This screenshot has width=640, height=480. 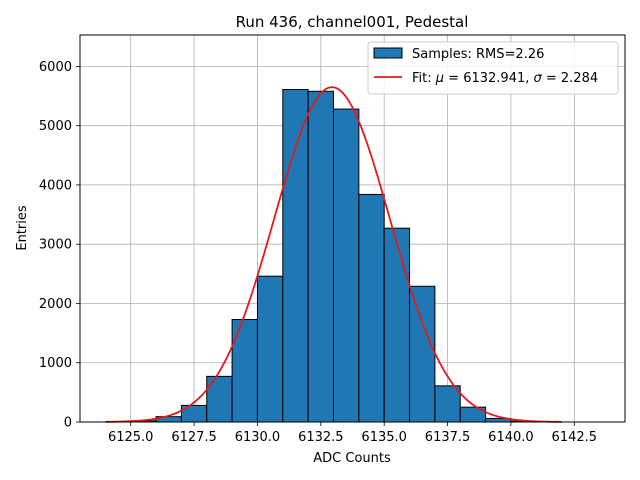 What do you see at coordinates (258, 437) in the screenshot?
I see `x-tick-label: 6130.0` at bounding box center [258, 437].